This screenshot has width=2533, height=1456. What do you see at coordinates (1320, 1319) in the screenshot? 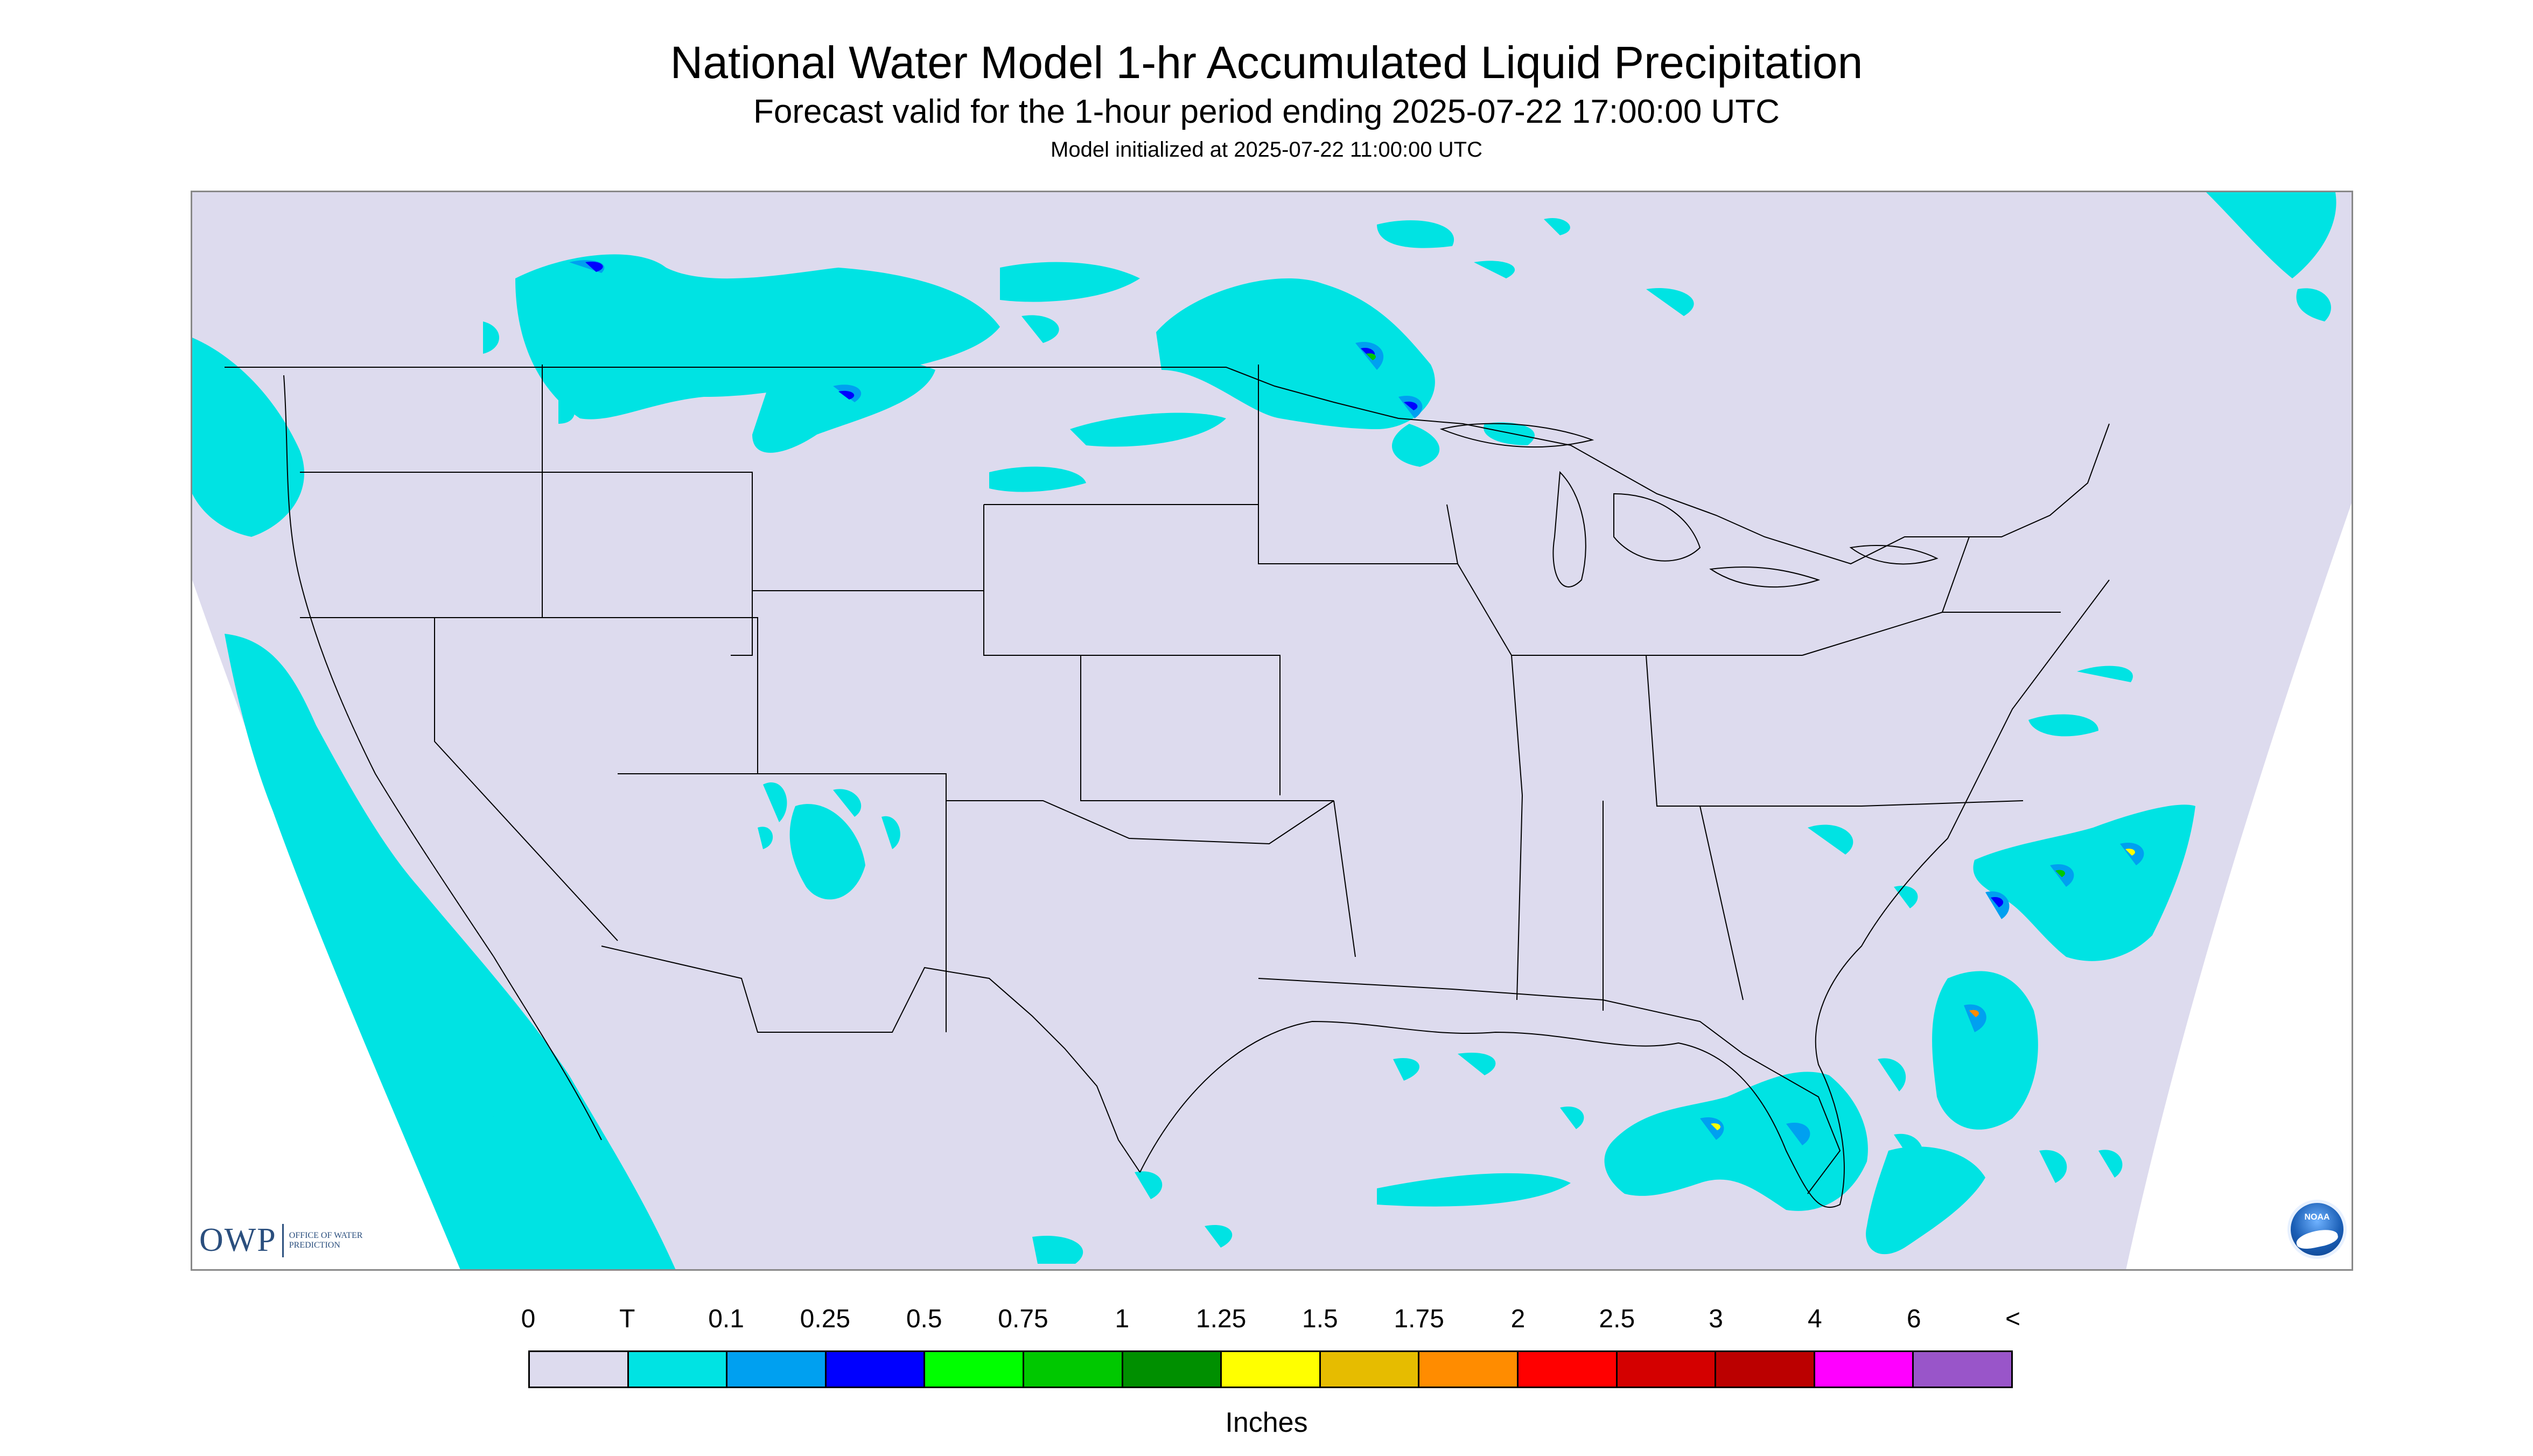
I see `legend-label: 1.5` at bounding box center [1320, 1319].